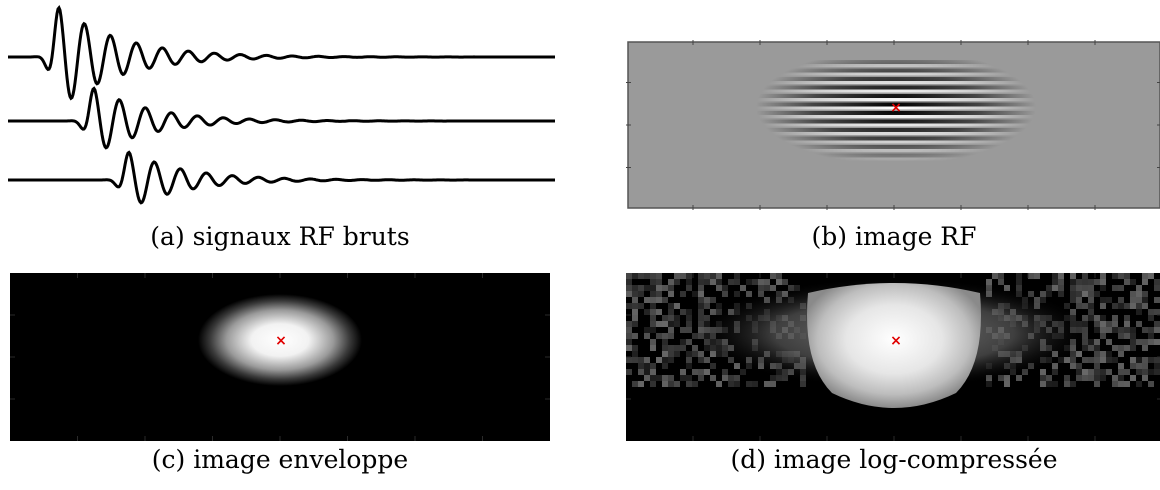  What do you see at coordinates (281, 341) in the screenshot?
I see `marker-c: ×` at bounding box center [281, 341].